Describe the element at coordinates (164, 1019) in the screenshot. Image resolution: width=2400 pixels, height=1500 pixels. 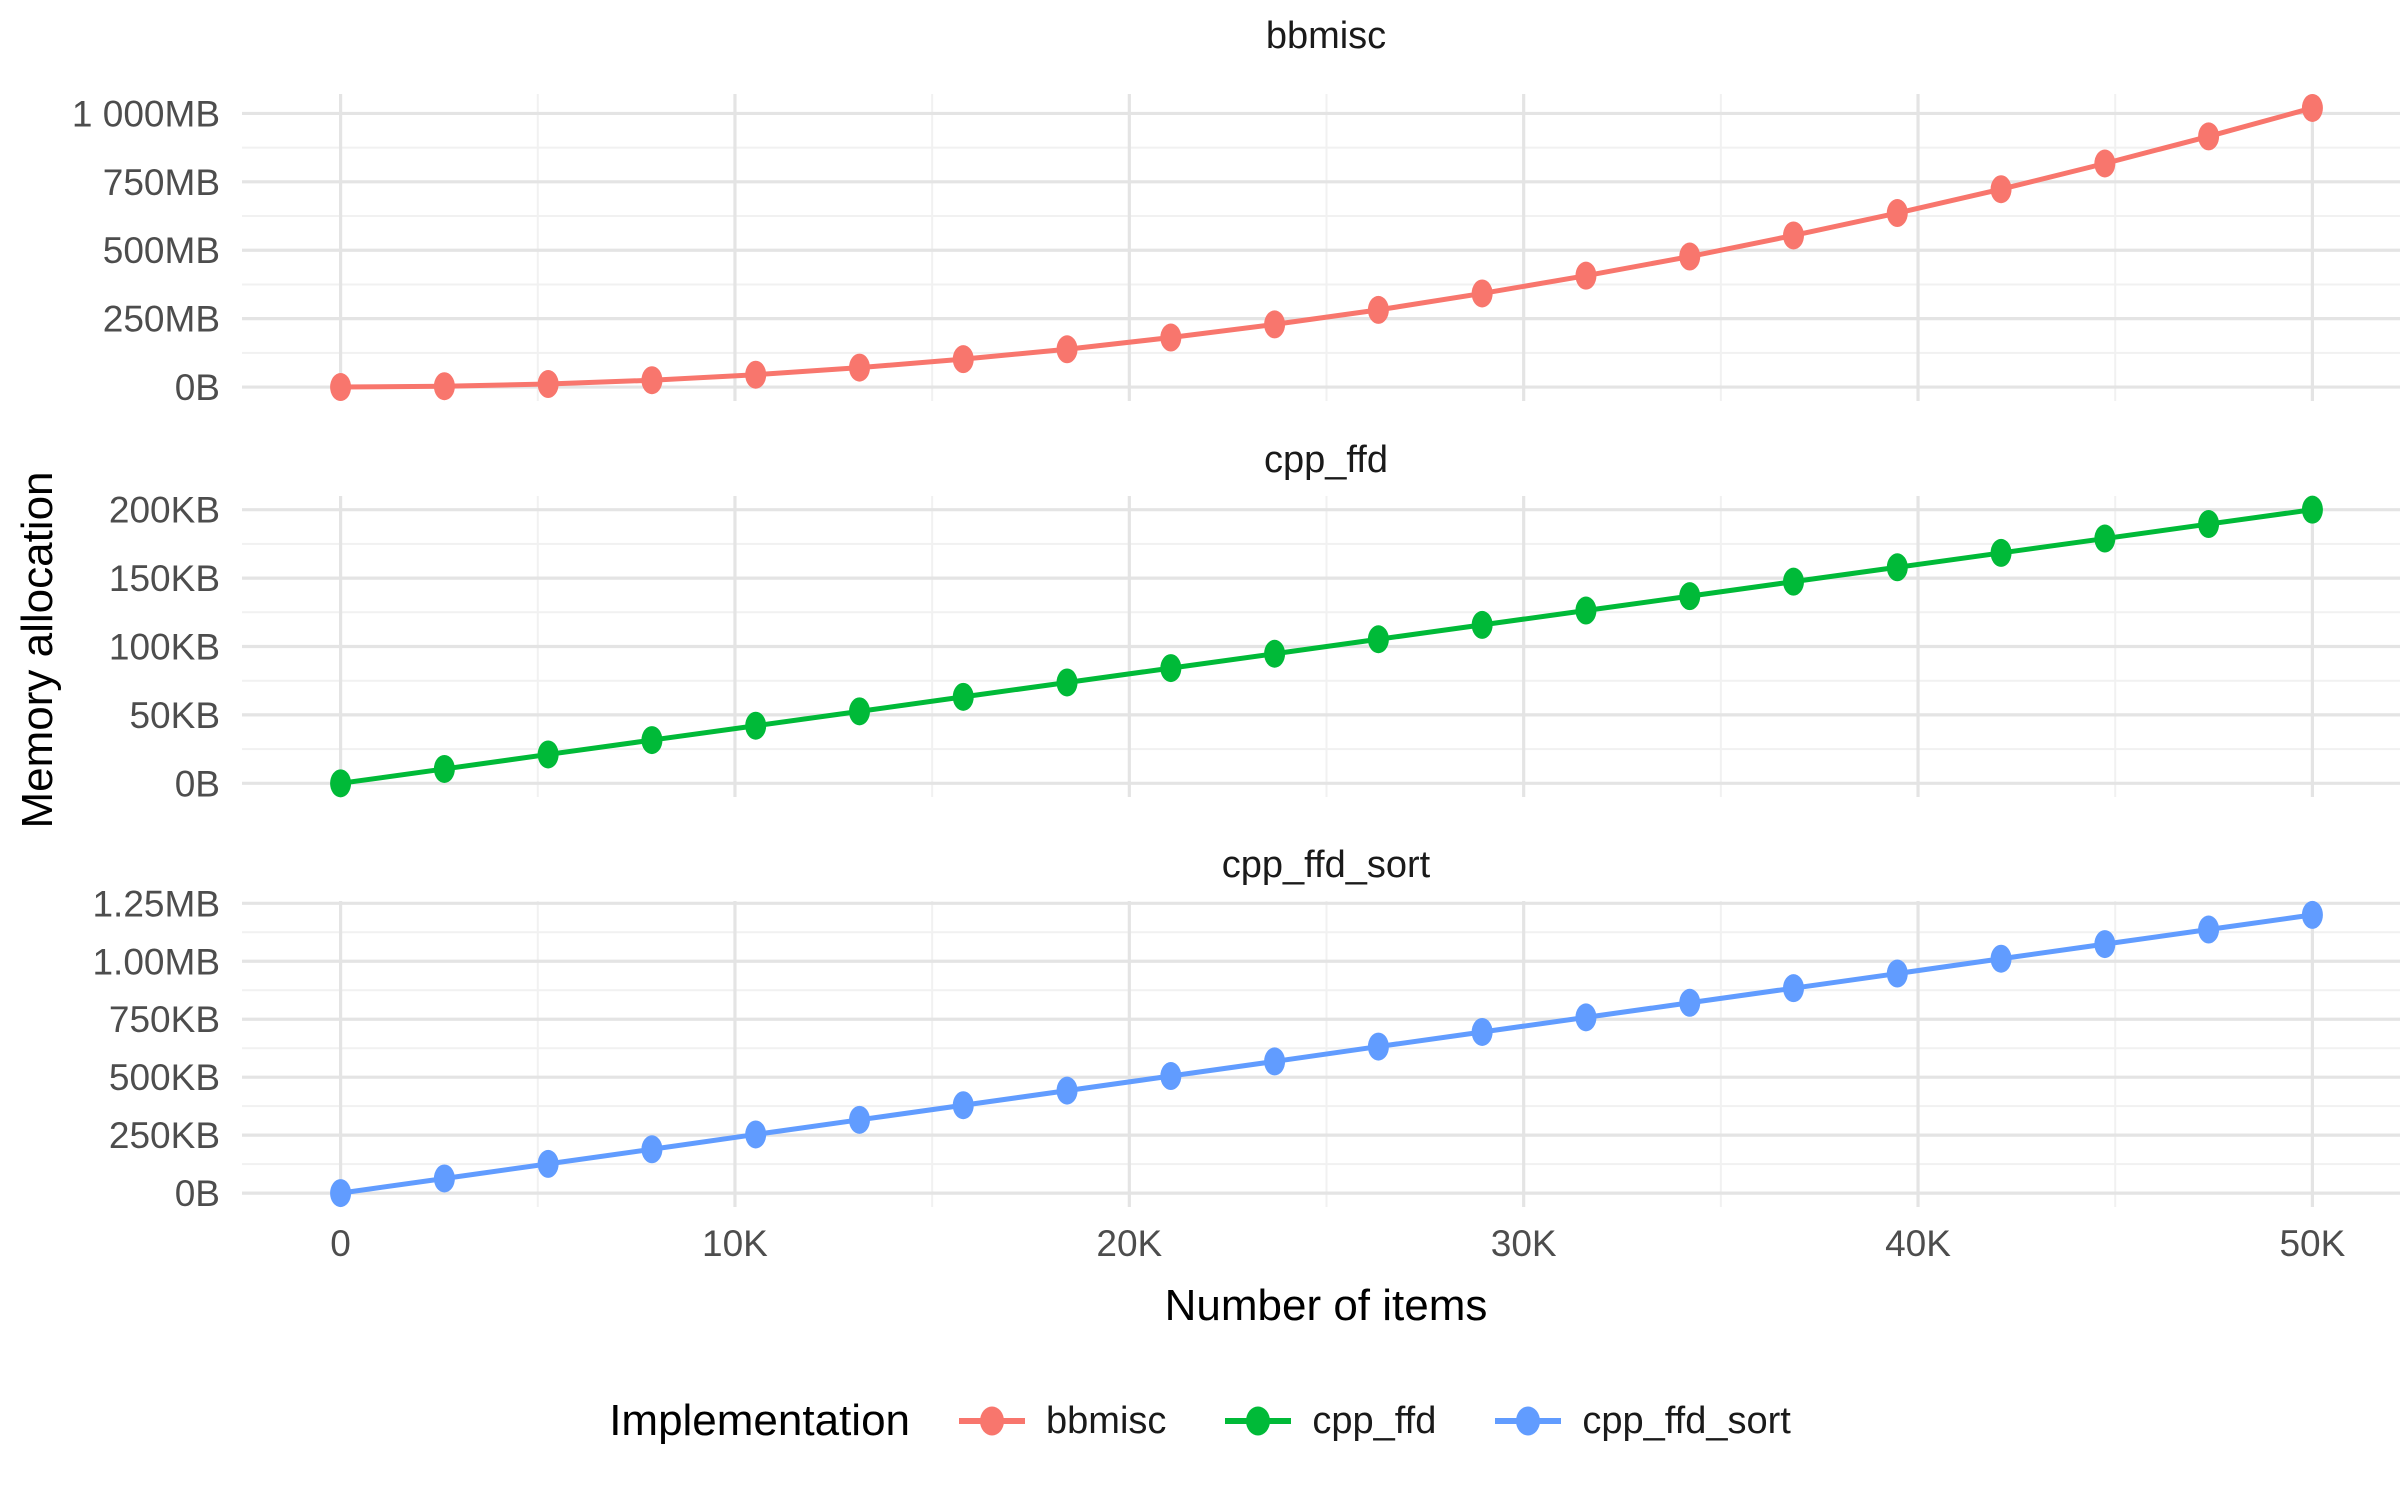
I see `y-tick-label: 750KB` at that location.